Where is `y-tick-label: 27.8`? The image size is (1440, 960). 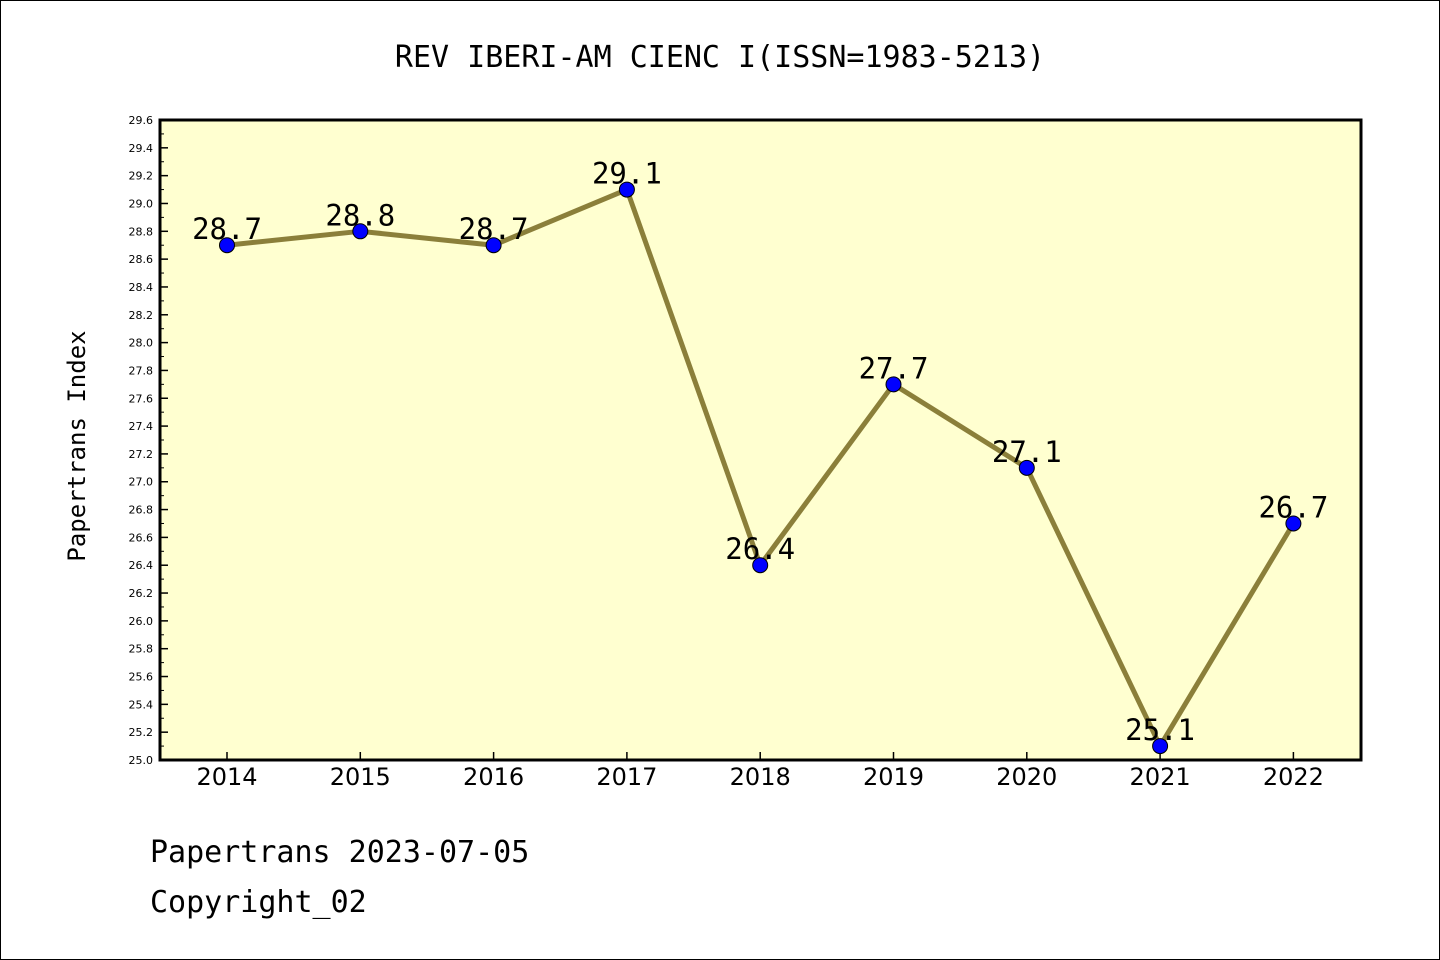 y-tick-label: 27.8 is located at coordinates (141, 370).